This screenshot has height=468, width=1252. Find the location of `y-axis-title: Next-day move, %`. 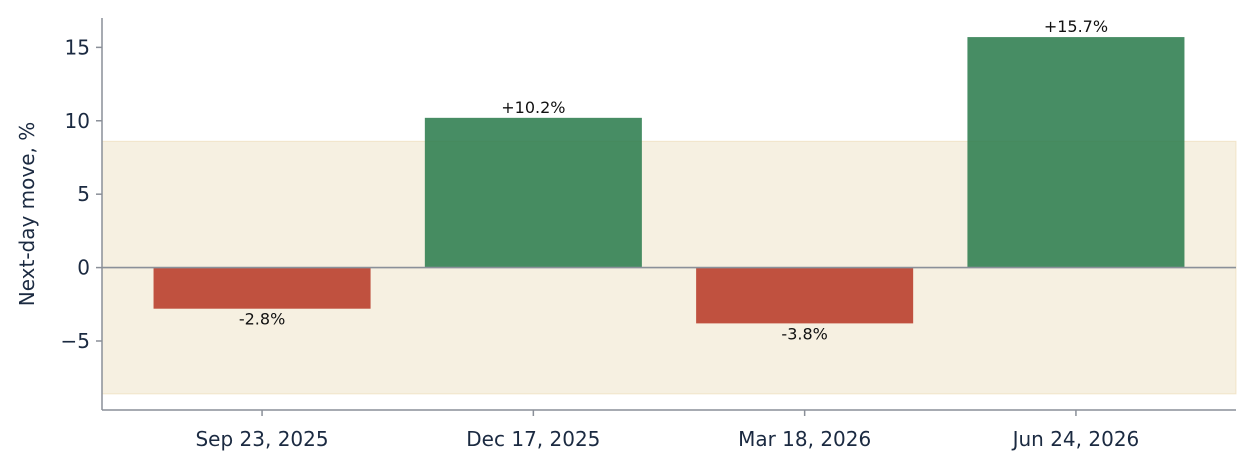

y-axis-title: Next-day move, % is located at coordinates (27, 214).